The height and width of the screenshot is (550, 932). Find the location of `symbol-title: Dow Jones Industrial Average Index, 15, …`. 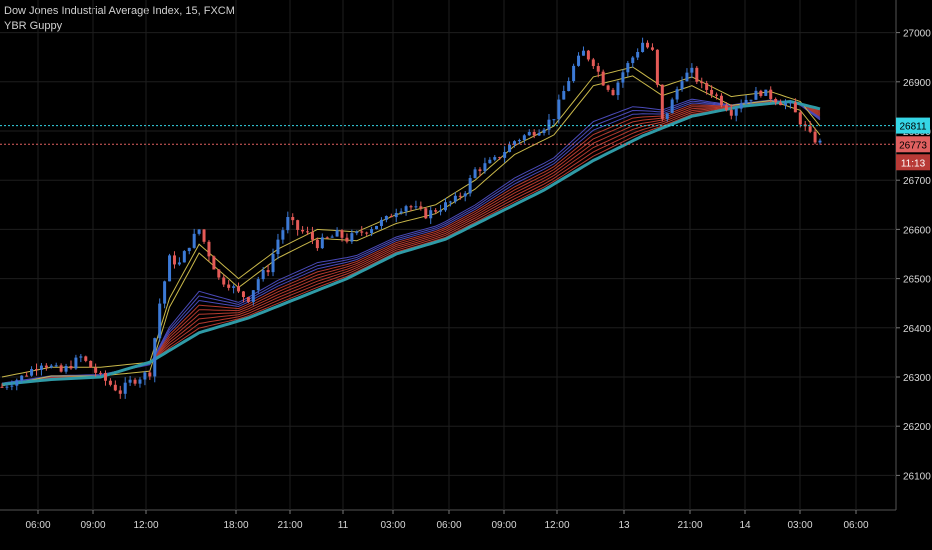

symbol-title: Dow Jones Industrial Average Index, 15, … is located at coordinates (119, 11).